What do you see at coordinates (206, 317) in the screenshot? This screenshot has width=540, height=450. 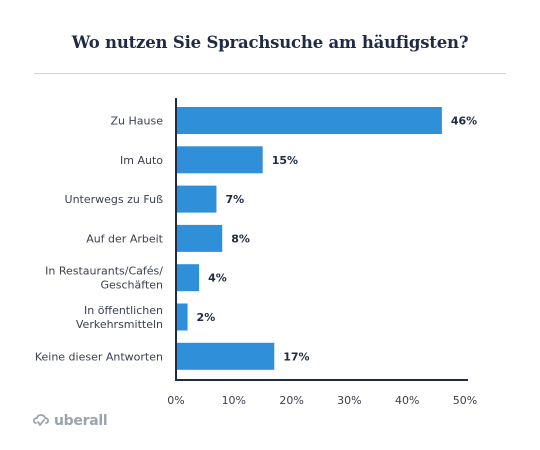 I see `value-label: 2%` at bounding box center [206, 317].